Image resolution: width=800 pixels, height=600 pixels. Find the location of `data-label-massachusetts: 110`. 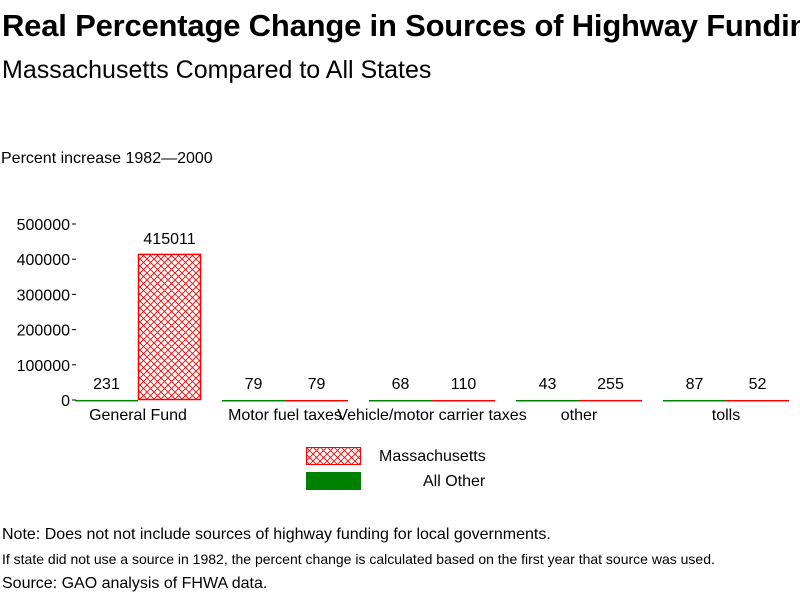

data-label-massachusetts: 110 is located at coordinates (464, 384).